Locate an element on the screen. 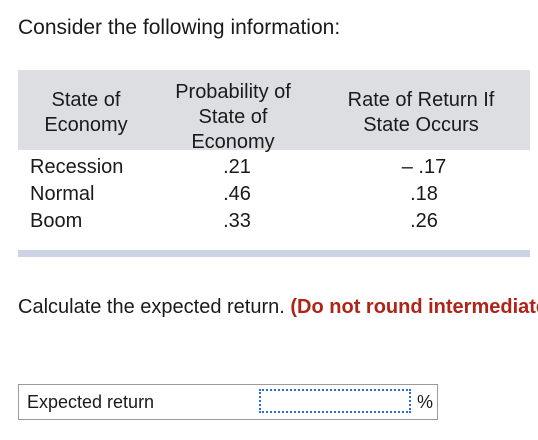 The width and height of the screenshot is (538, 440). header-state-line2: Economy is located at coordinates (86, 124).